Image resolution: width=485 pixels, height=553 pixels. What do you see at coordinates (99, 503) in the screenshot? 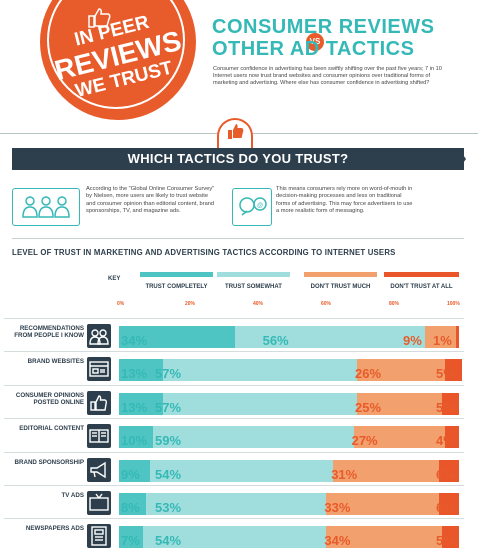
I see `tv-icon` at bounding box center [99, 503].